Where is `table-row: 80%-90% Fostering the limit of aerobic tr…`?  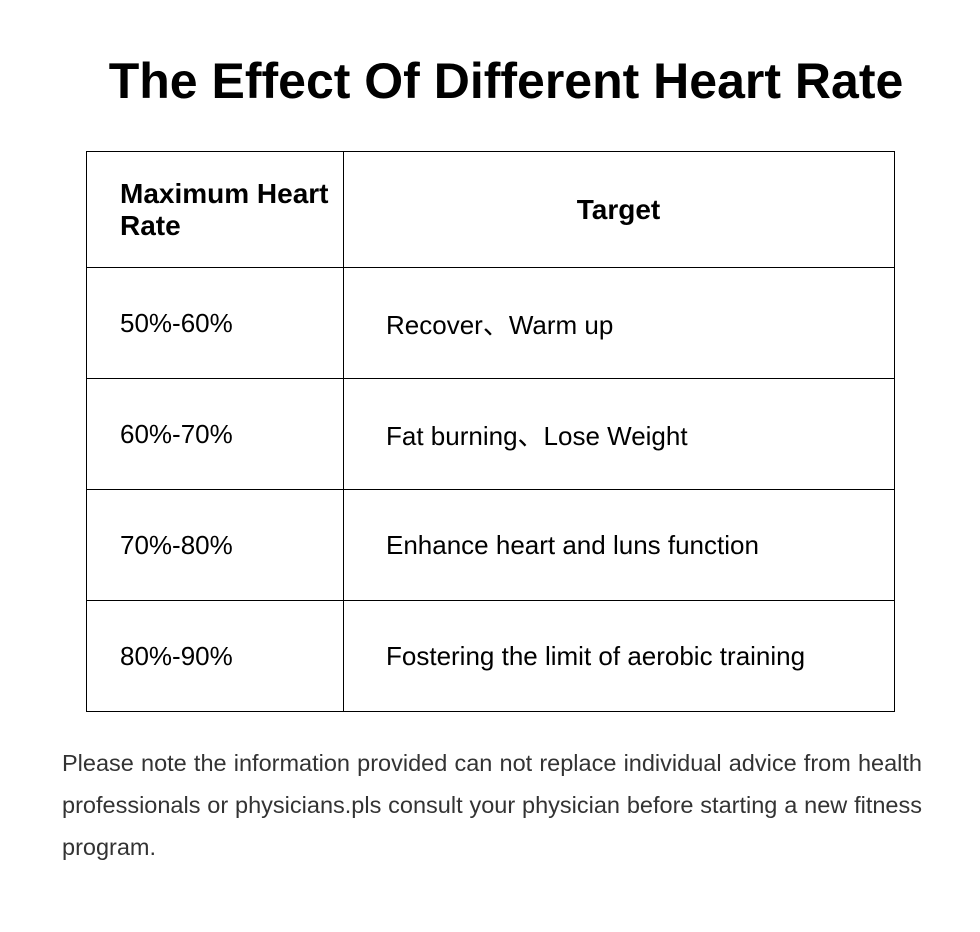 table-row: 80%-90% Fostering the limit of aerobic tr… is located at coordinates (490, 656).